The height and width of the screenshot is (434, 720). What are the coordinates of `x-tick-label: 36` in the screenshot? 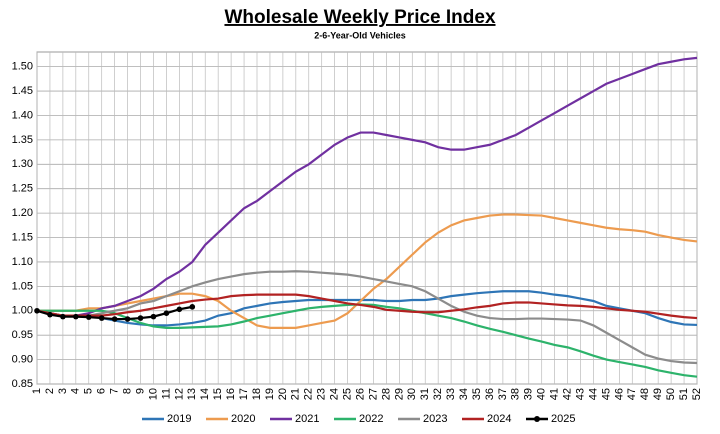 It's located at (490, 394).